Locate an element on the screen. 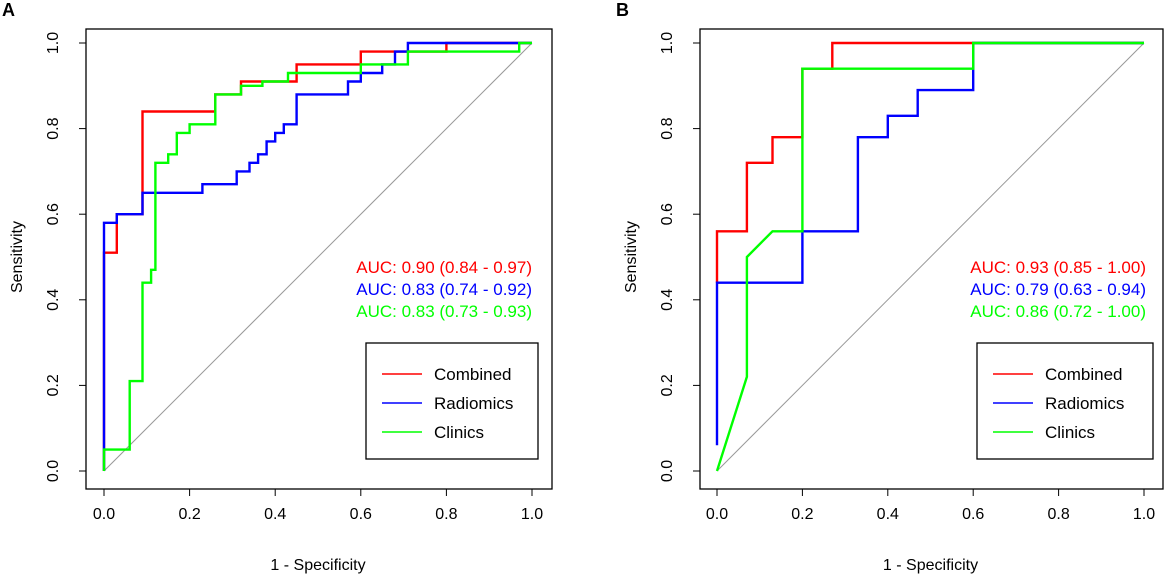 The image size is (1170, 580). auc-annotation: AUC: 0.90 (0.84 - 0.97) is located at coordinates (444, 267).